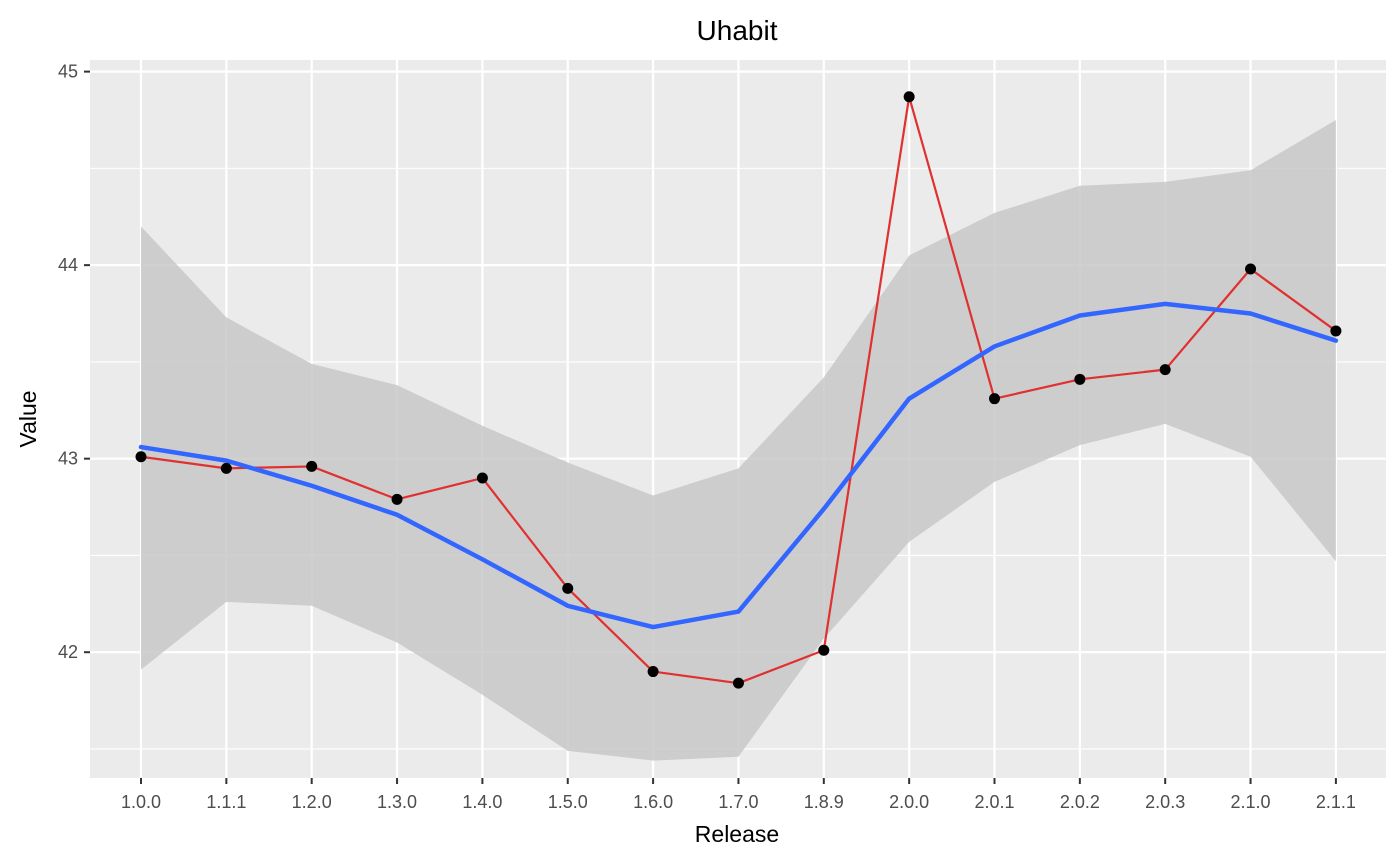 The height and width of the screenshot is (865, 1400). Describe the element at coordinates (994, 802) in the screenshot. I see `x-tick-label: 2.0.1` at that location.